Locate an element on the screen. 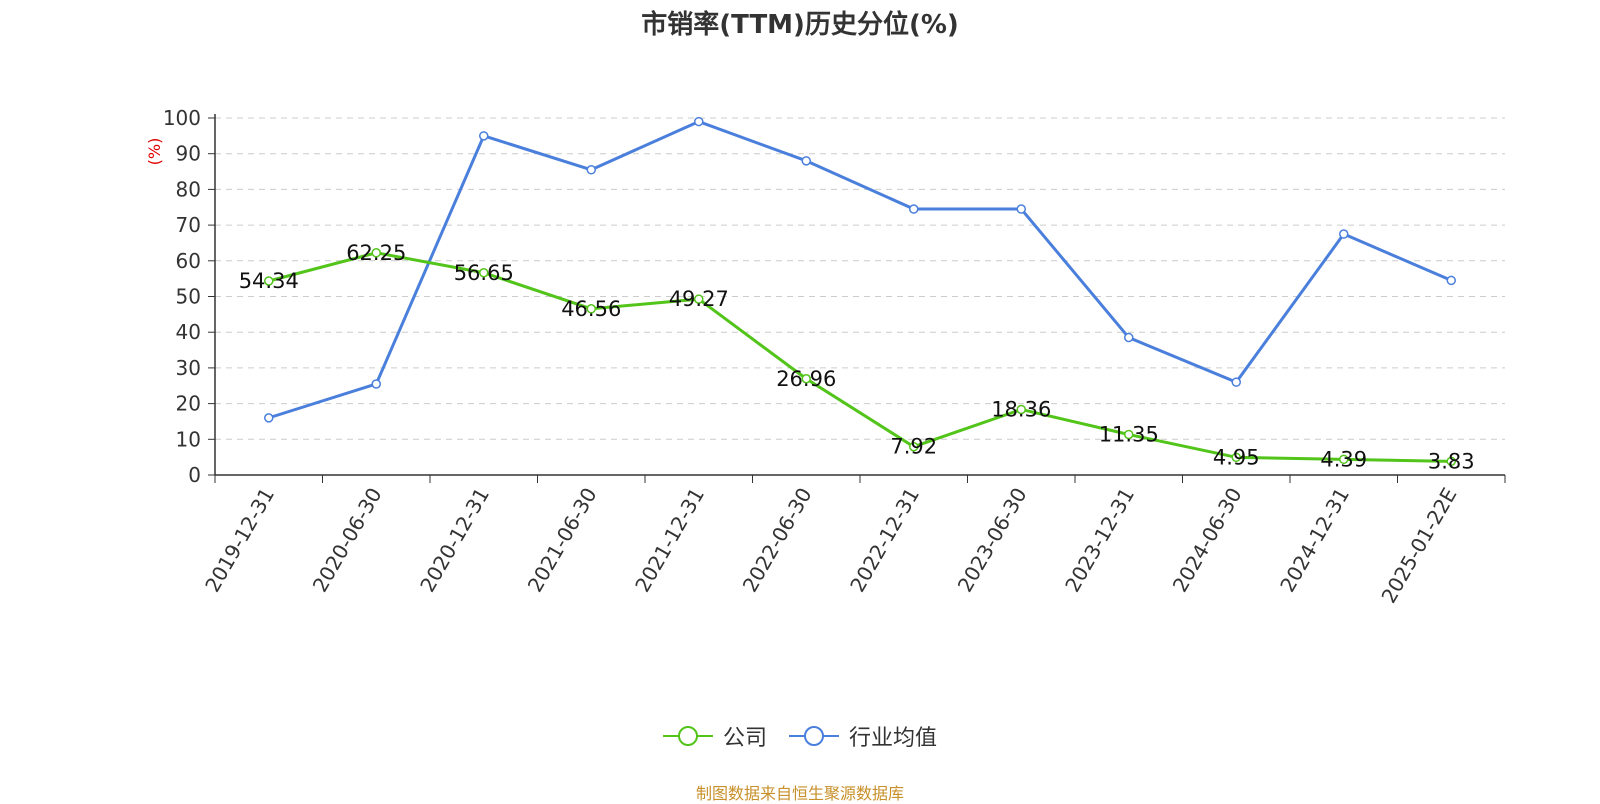  x-tick-label: 2020-12-31 is located at coordinates (454, 540).